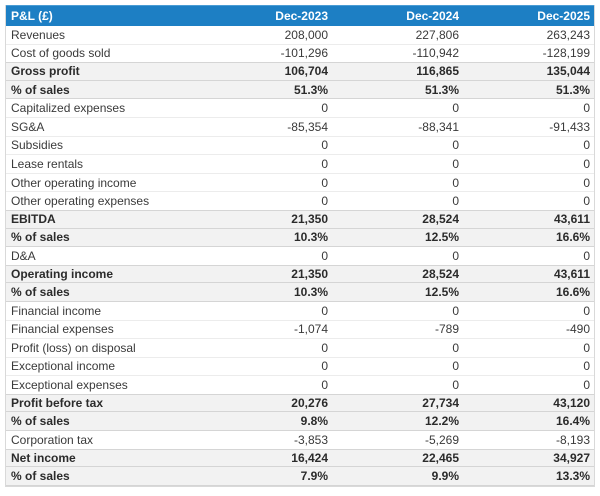 This screenshot has height=496, width=600. I want to click on row-value: 13.3%, so click(572, 476).